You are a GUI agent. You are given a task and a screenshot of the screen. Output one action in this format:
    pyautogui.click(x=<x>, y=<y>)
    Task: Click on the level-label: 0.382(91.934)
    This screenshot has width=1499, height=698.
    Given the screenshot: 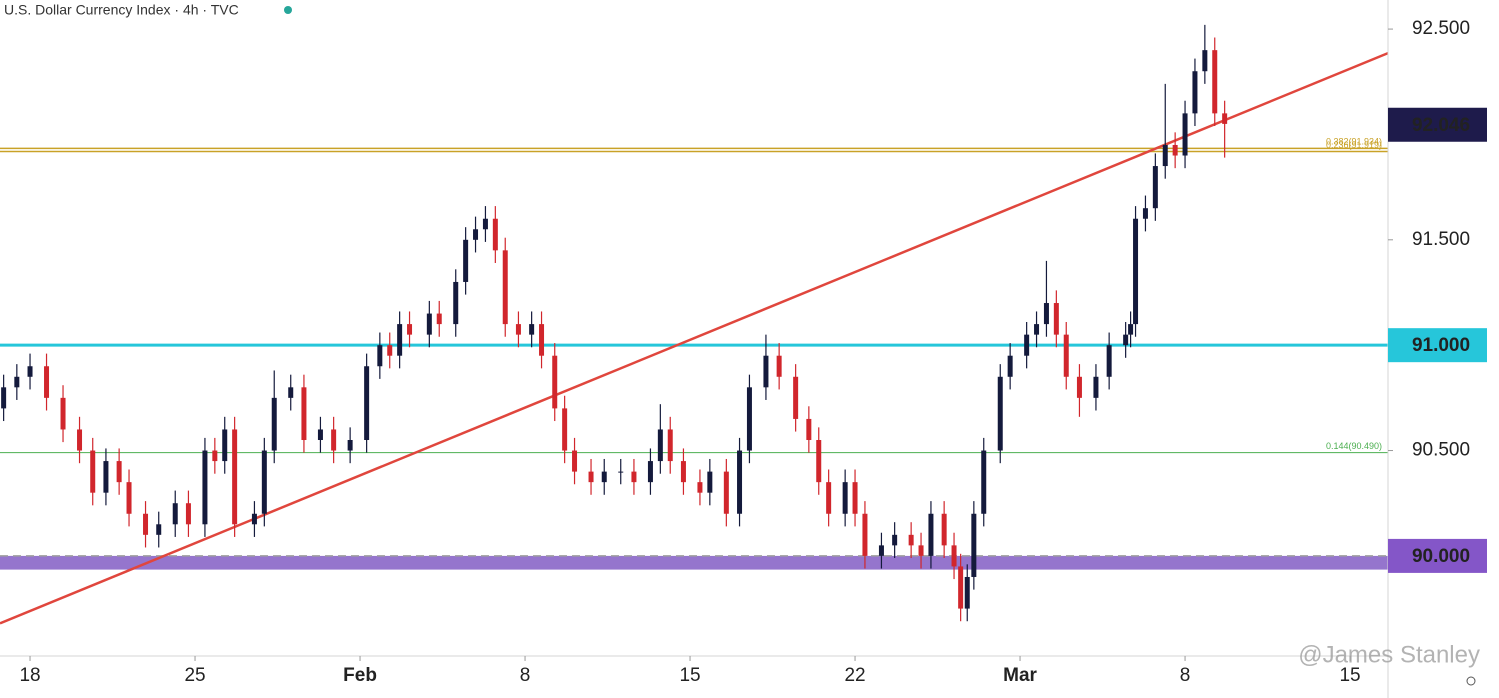 What is the action you would take?
    pyautogui.click(x=1354, y=142)
    